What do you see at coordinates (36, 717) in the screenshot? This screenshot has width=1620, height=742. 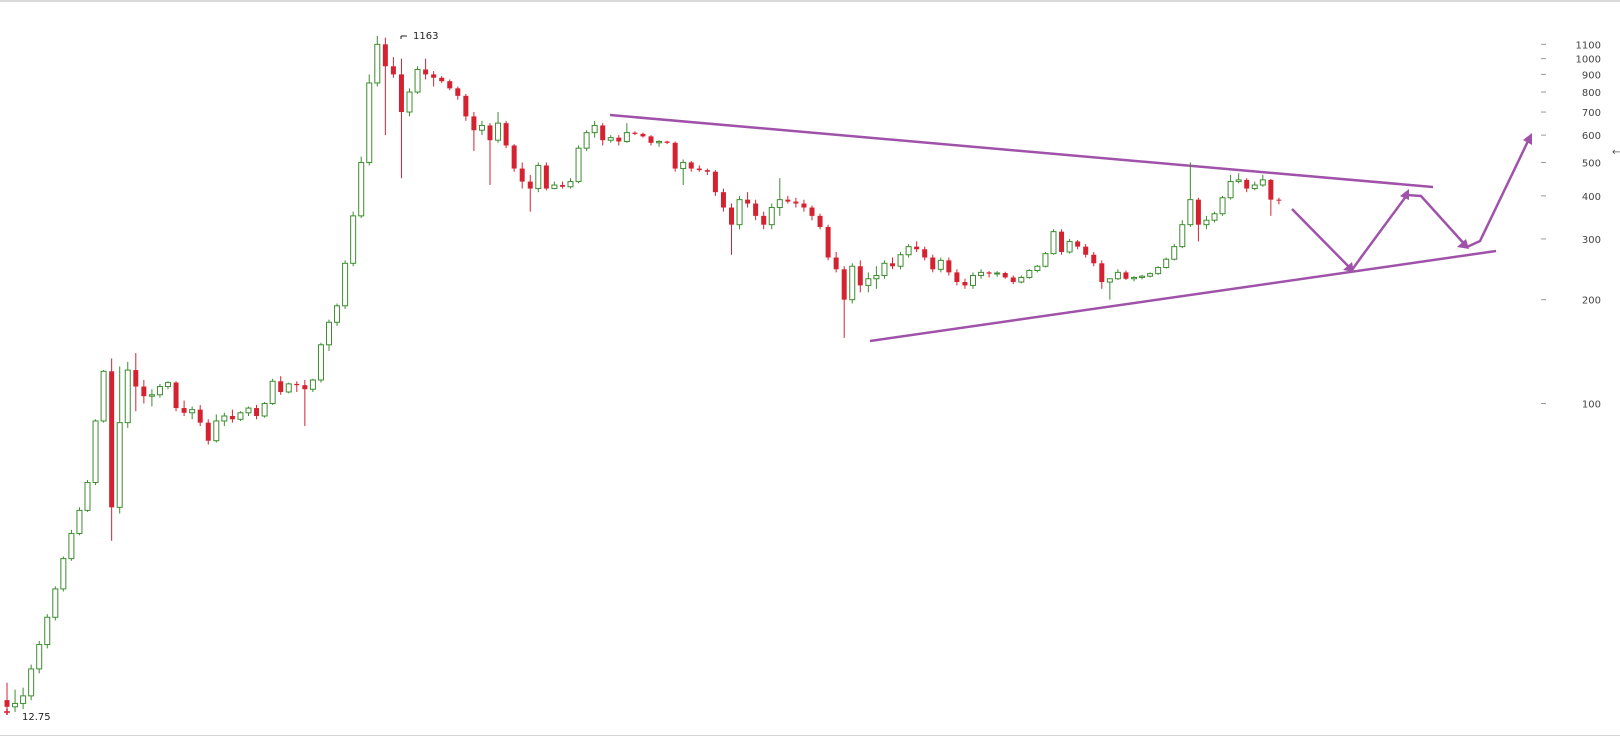 I see `low-price-label: 12.75` at bounding box center [36, 717].